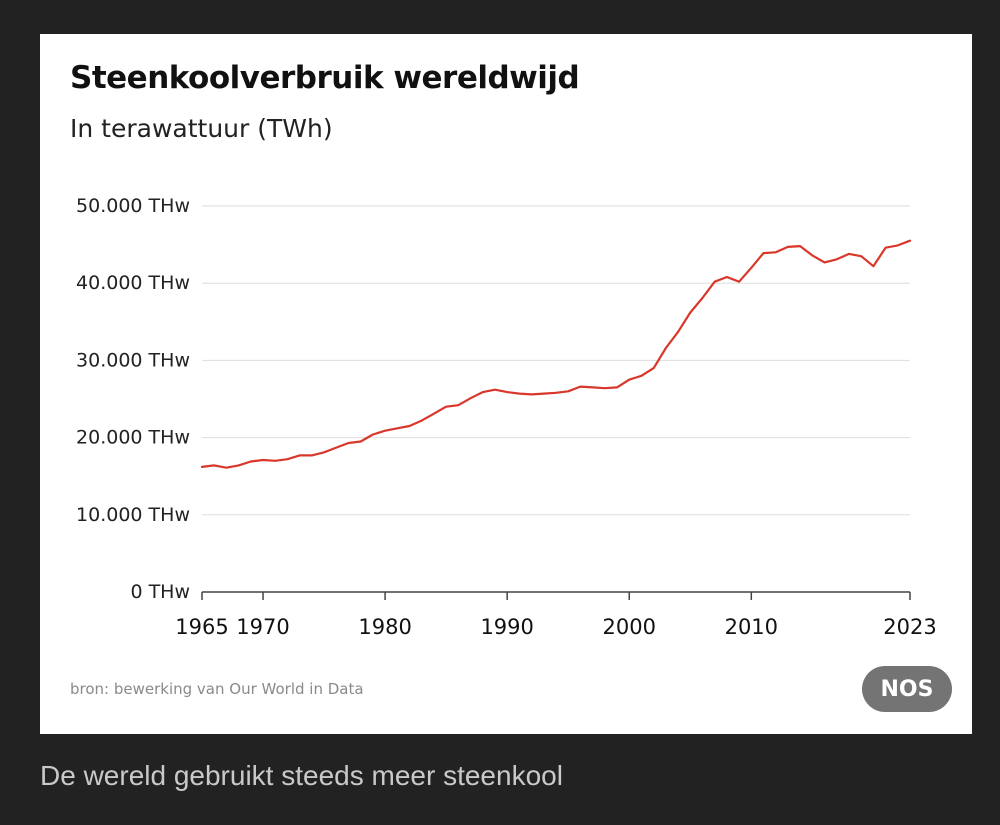 Image resolution: width=1000 pixels, height=825 pixels. What do you see at coordinates (262, 627) in the screenshot?
I see `x-tick-label: 1970` at bounding box center [262, 627].